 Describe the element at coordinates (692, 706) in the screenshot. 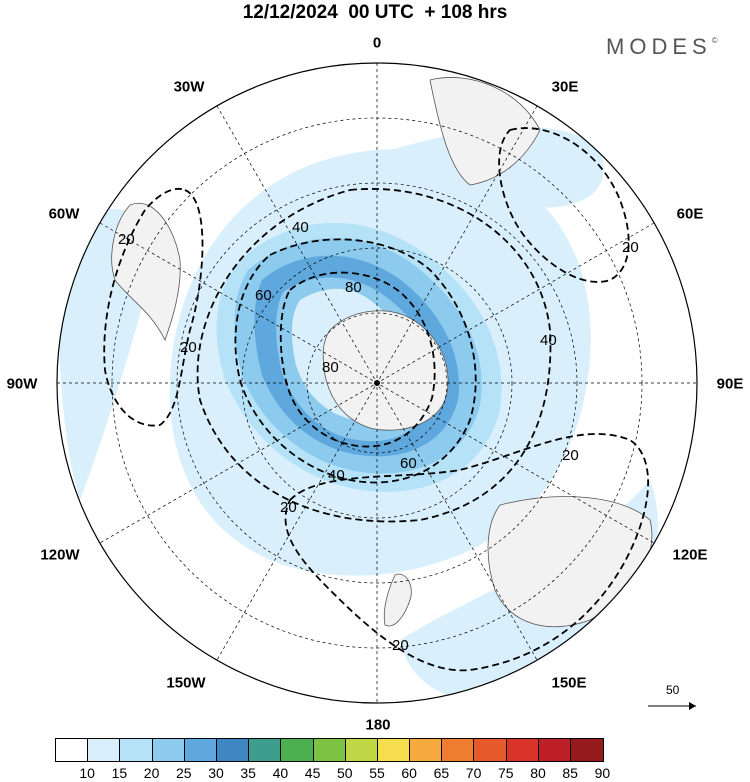

I see `reference-vector-arrowhead` at that location.